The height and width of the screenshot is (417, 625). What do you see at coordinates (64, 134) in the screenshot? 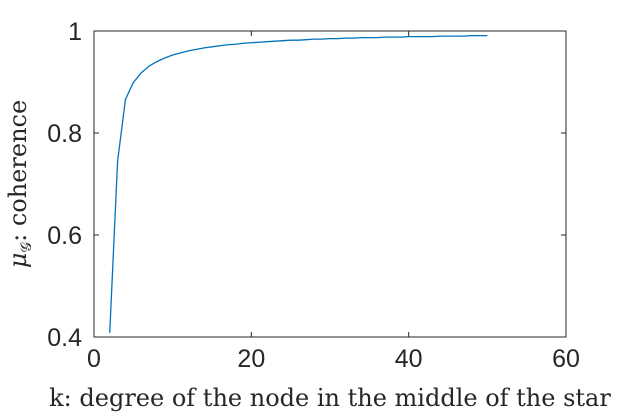
I see `y-tick-label: 0.8` at bounding box center [64, 134].